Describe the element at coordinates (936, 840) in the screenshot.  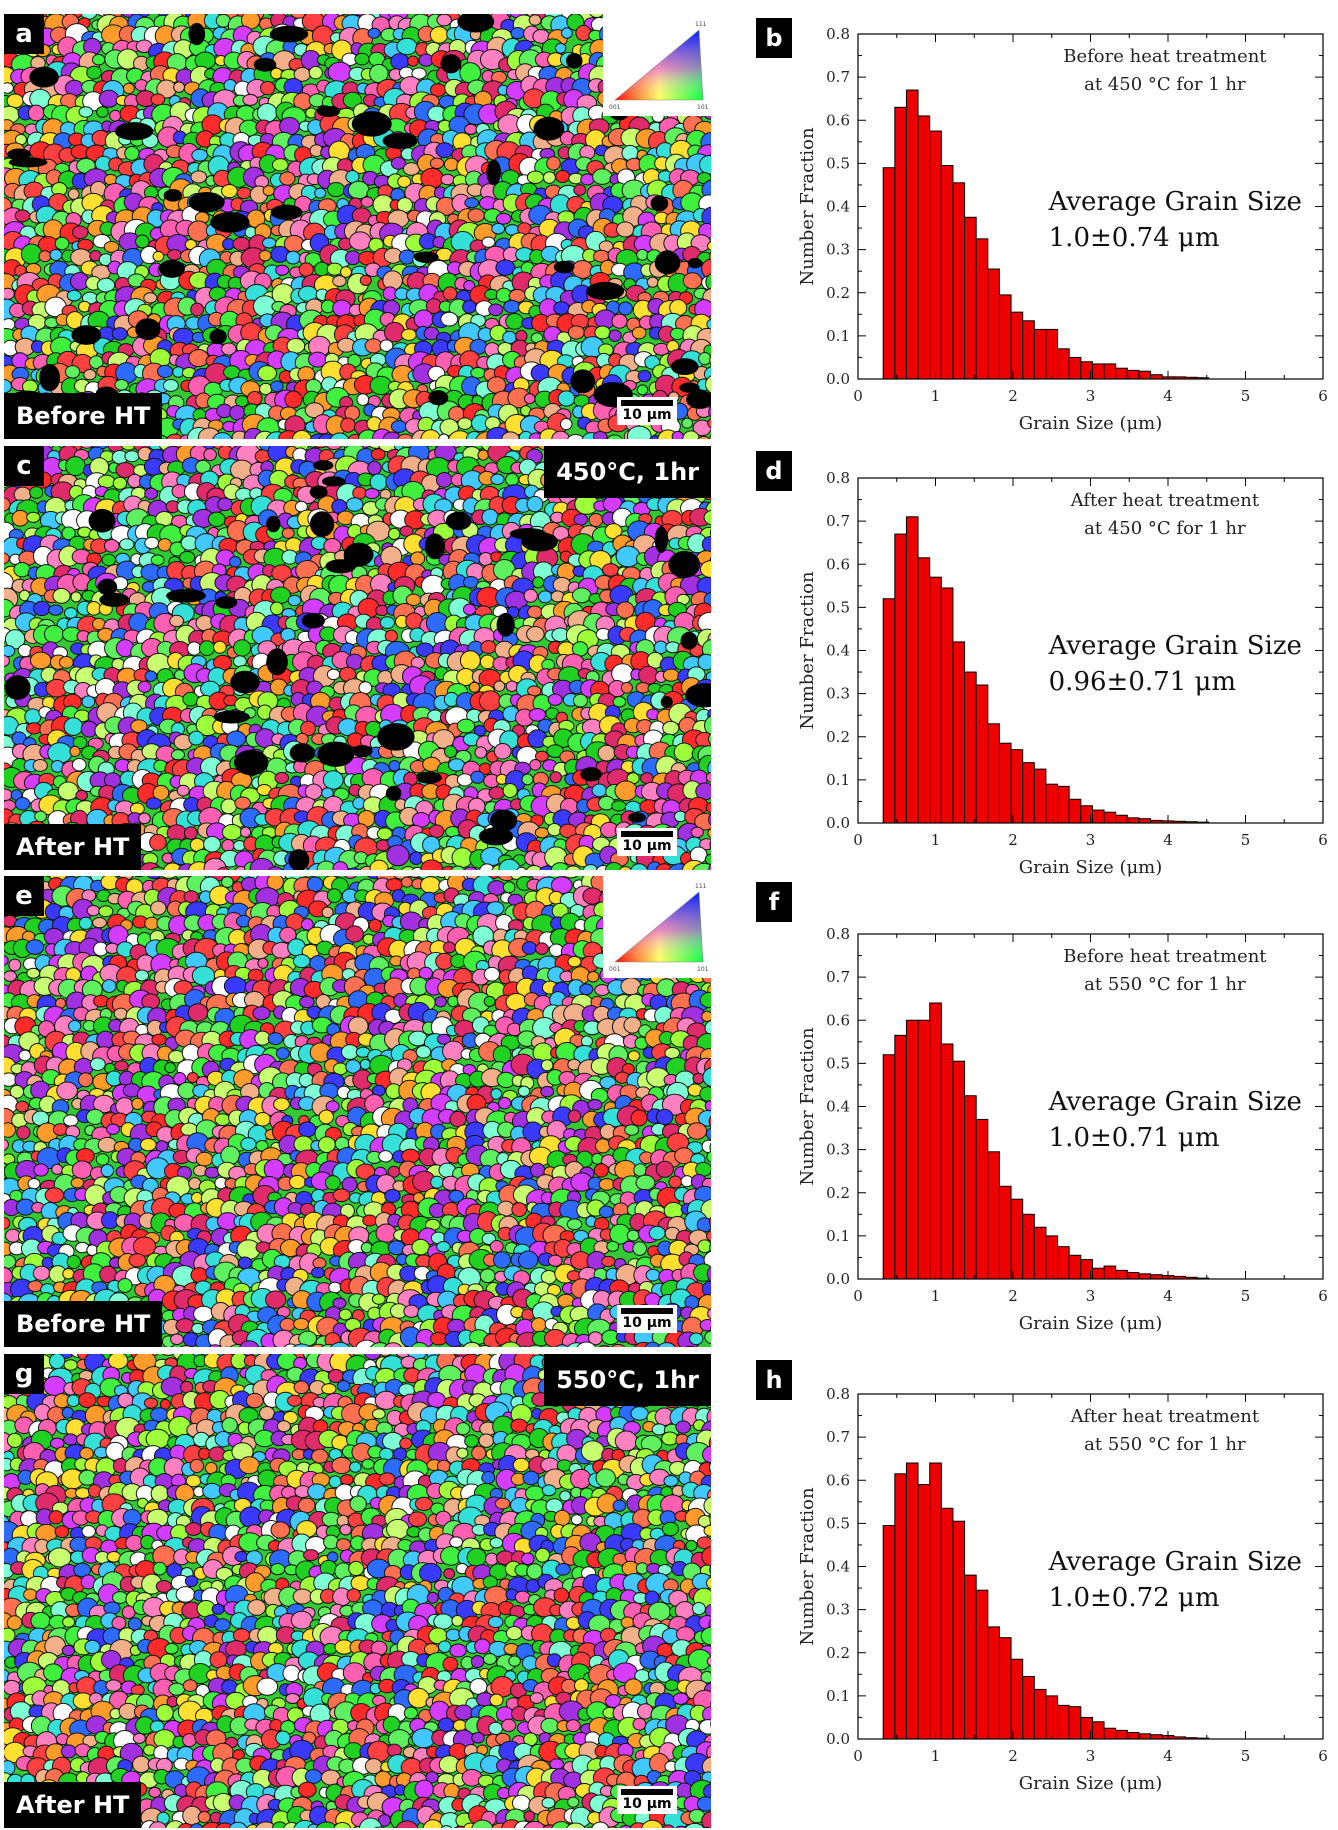
I see `x-tick-label: 1` at that location.